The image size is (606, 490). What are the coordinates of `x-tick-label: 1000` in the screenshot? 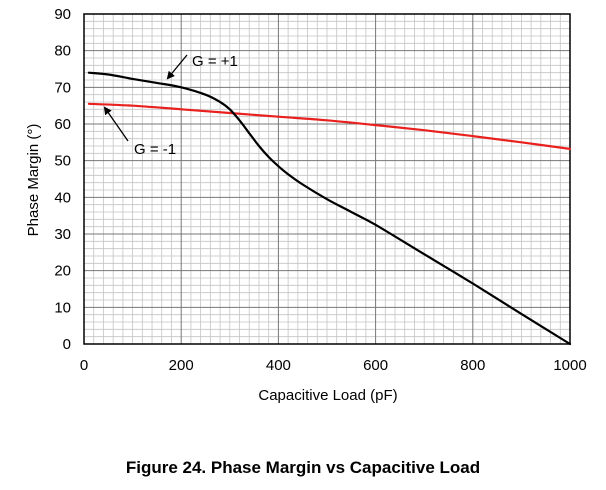 It's located at (569, 365).